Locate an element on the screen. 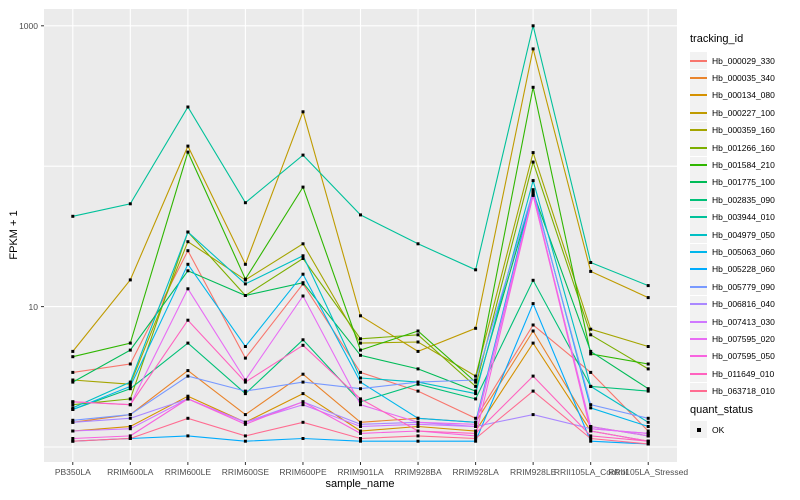 The image size is (800, 500). legend-item-label: Hb_005228_060 is located at coordinates (743, 269).